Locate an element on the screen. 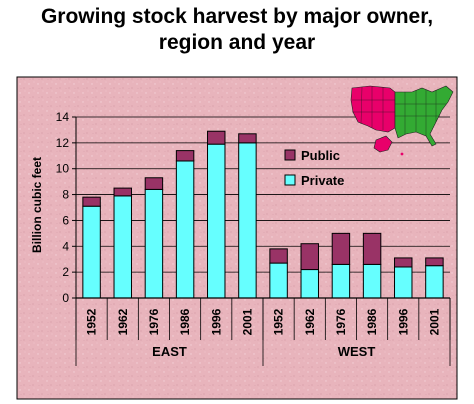 The width and height of the screenshot is (474, 404). x-tick-label-east-1962: 1962 is located at coordinates (123, 321).